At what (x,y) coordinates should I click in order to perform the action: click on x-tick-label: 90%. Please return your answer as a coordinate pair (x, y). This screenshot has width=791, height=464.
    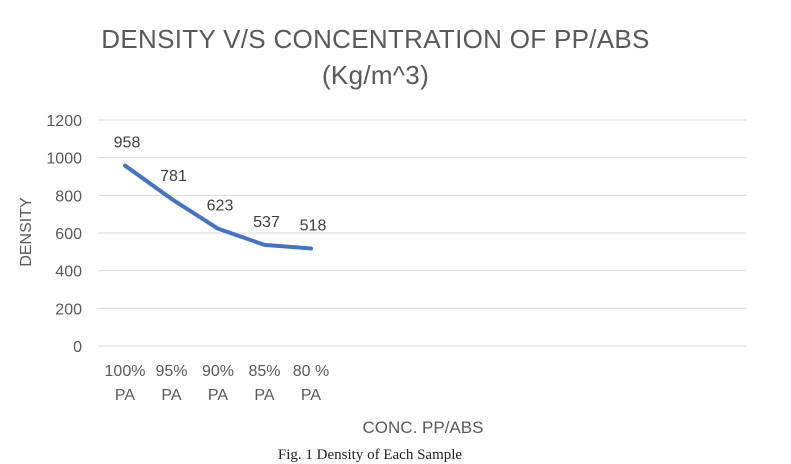
    Looking at the image, I should click on (218, 371).